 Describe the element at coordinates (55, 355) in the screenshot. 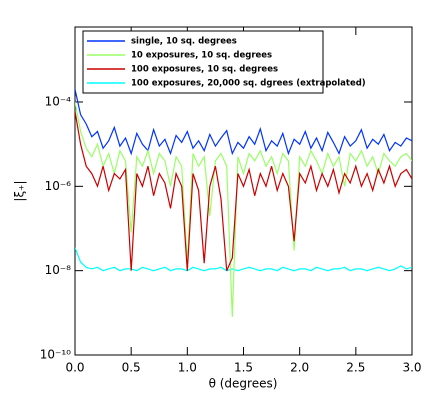

I see `y-tick-label: 10⁻¹⁰` at that location.